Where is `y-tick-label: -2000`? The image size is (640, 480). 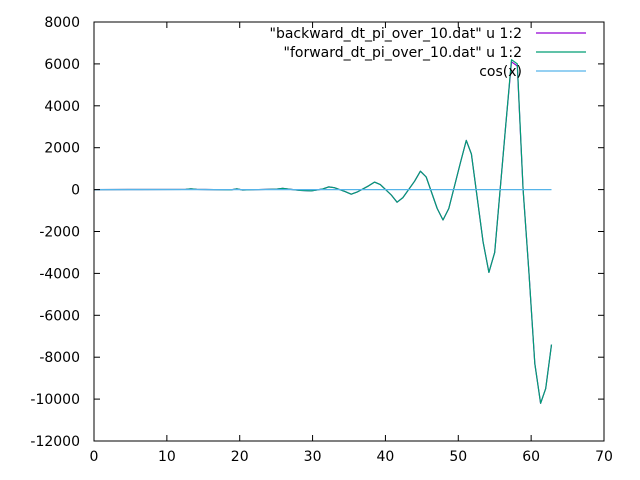 y-tick-label: -2000 is located at coordinates (59, 233).